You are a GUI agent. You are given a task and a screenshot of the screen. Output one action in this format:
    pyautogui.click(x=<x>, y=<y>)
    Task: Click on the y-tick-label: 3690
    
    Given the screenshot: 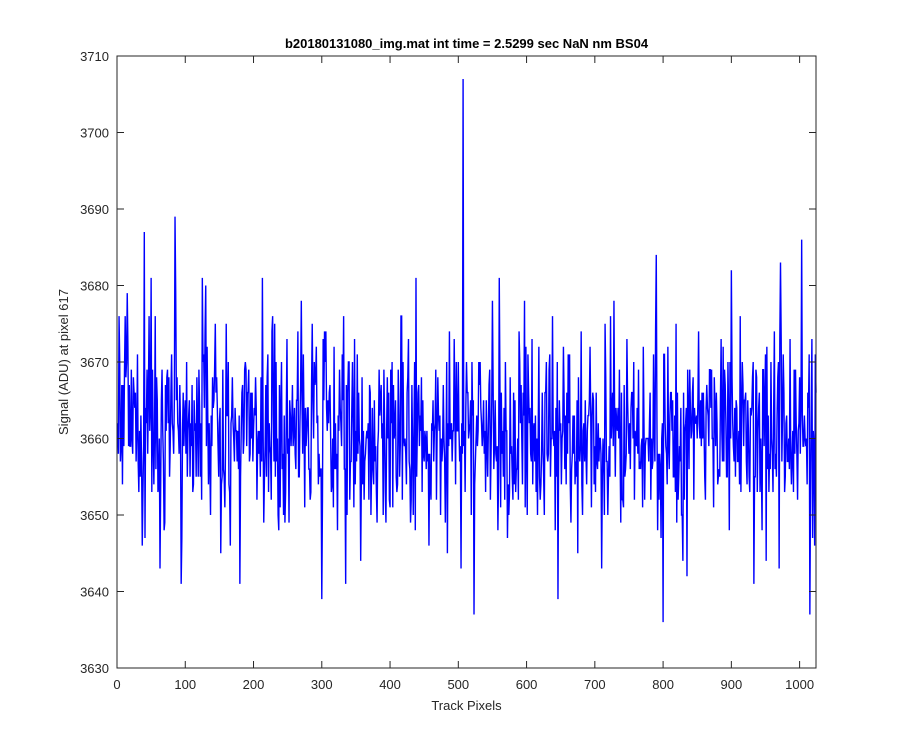 What is the action you would take?
    pyautogui.click(x=94, y=209)
    